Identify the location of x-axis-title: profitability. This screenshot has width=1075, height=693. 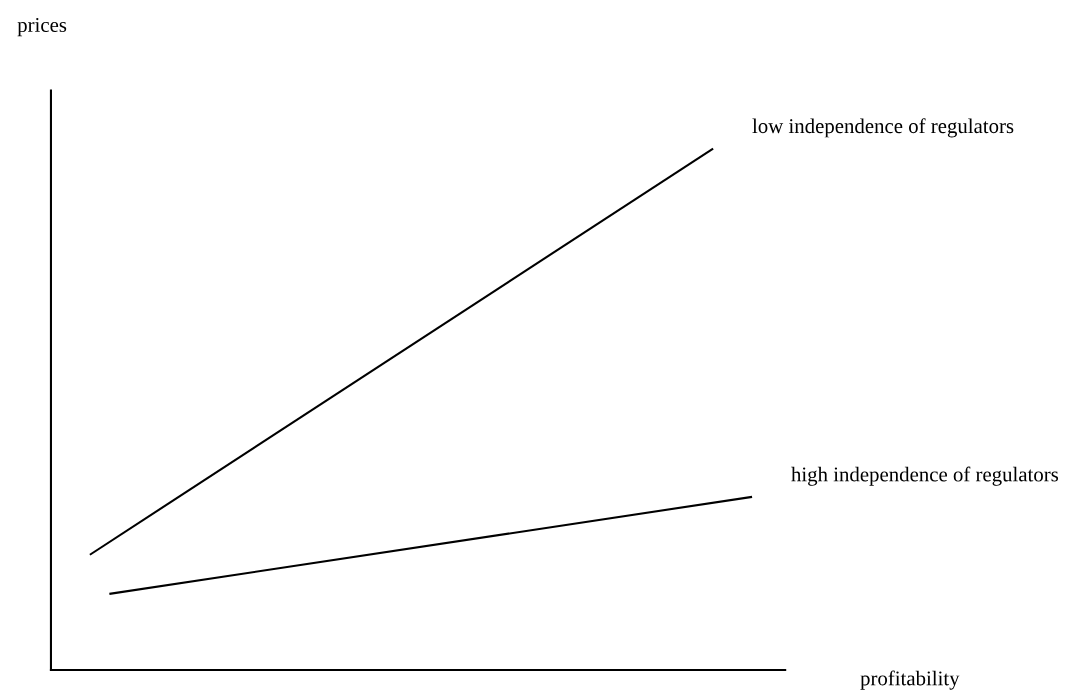
(910, 680).